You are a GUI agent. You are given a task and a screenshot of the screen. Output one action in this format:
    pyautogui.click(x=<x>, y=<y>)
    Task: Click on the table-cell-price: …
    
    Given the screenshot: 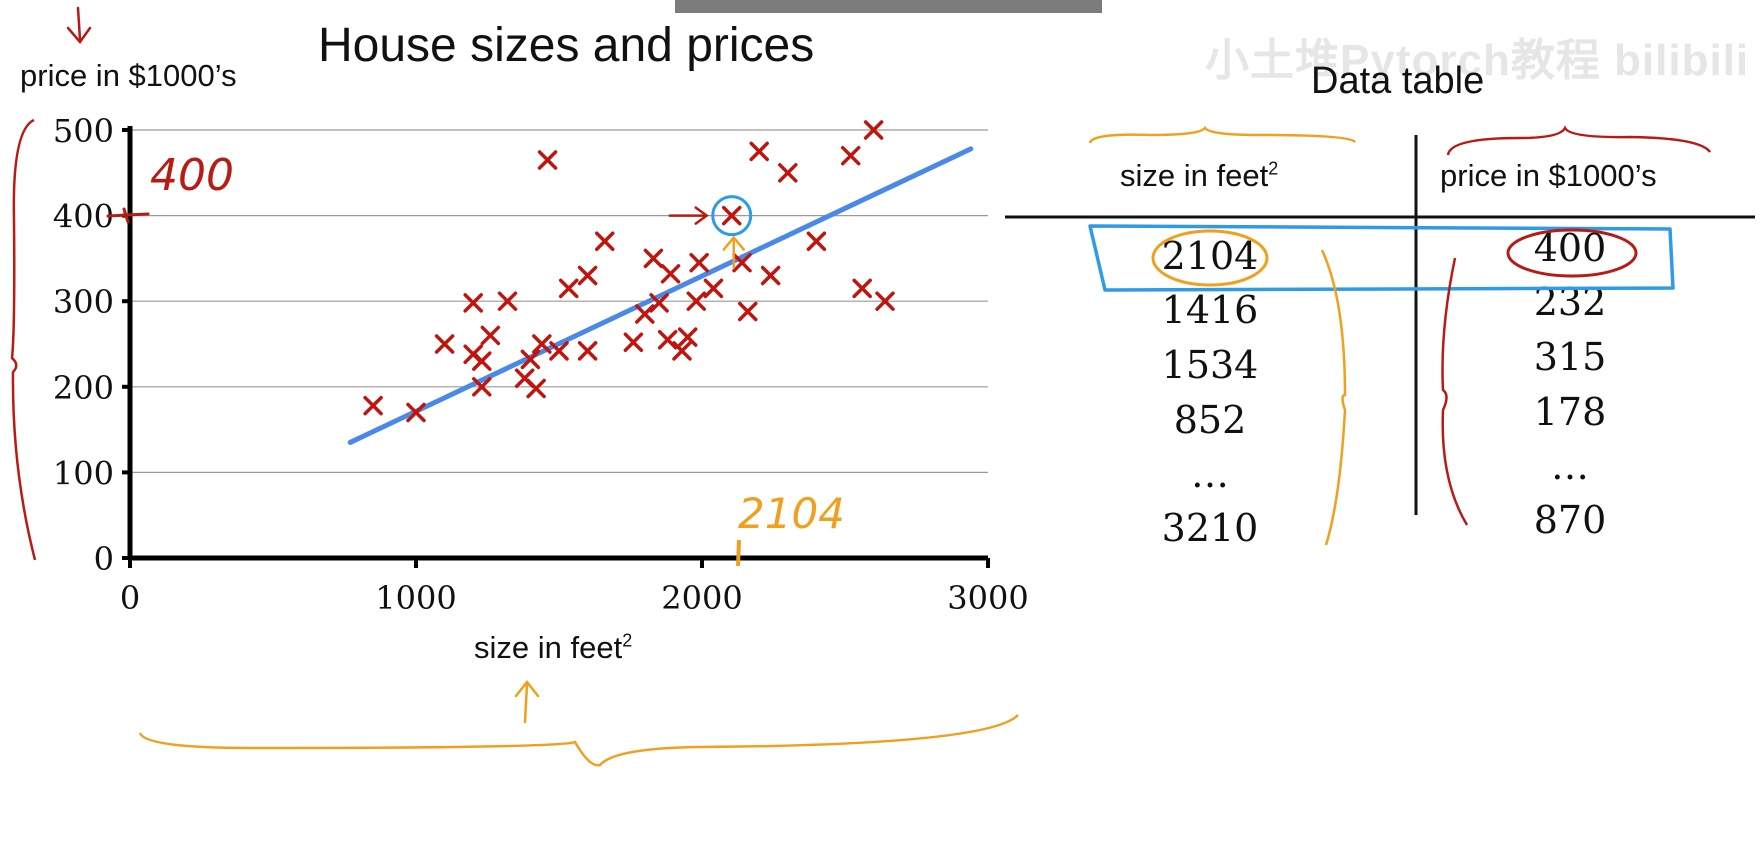 What is the action you would take?
    pyautogui.click(x=1570, y=466)
    